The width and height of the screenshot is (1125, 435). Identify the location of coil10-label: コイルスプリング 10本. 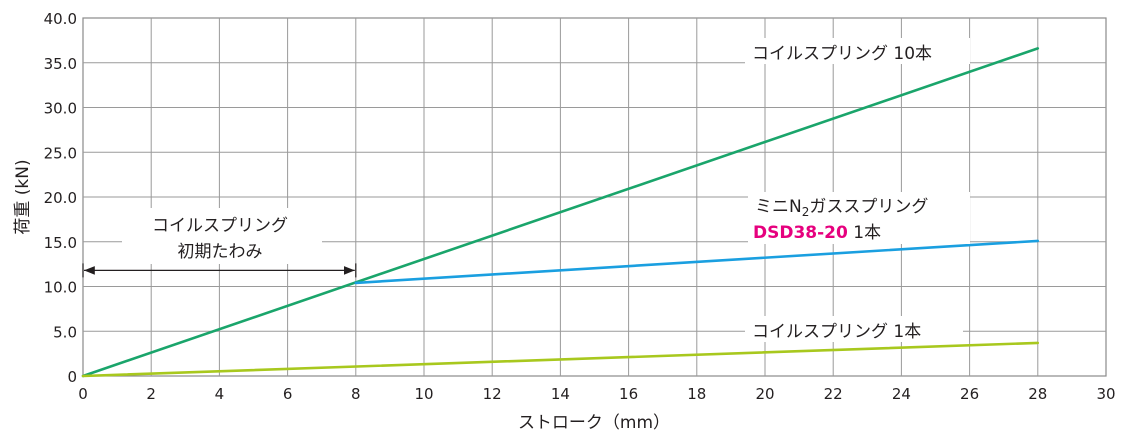
(842, 54).